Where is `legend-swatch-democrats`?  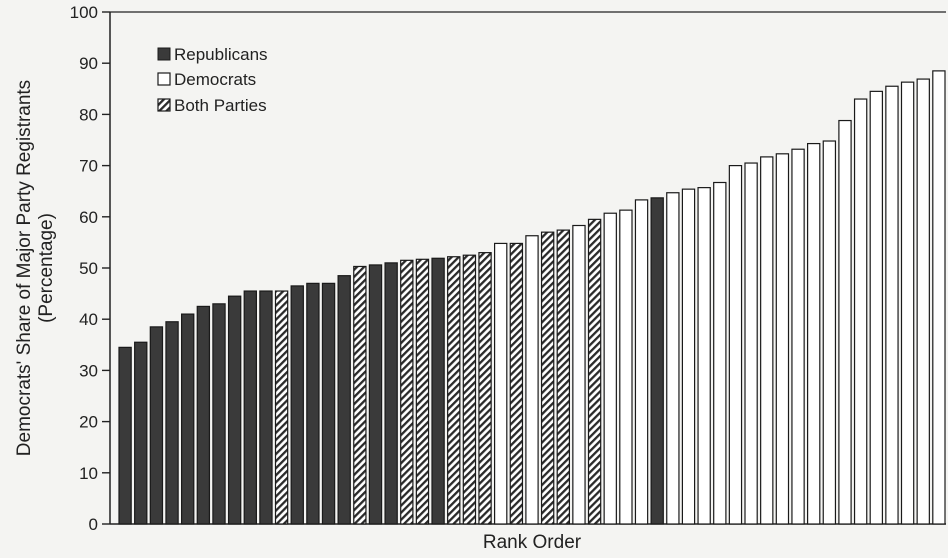 legend-swatch-democrats is located at coordinates (164, 79).